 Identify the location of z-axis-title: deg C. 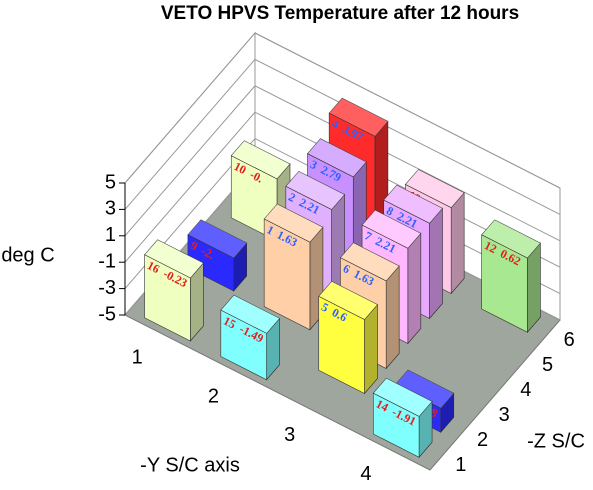
(27, 255).